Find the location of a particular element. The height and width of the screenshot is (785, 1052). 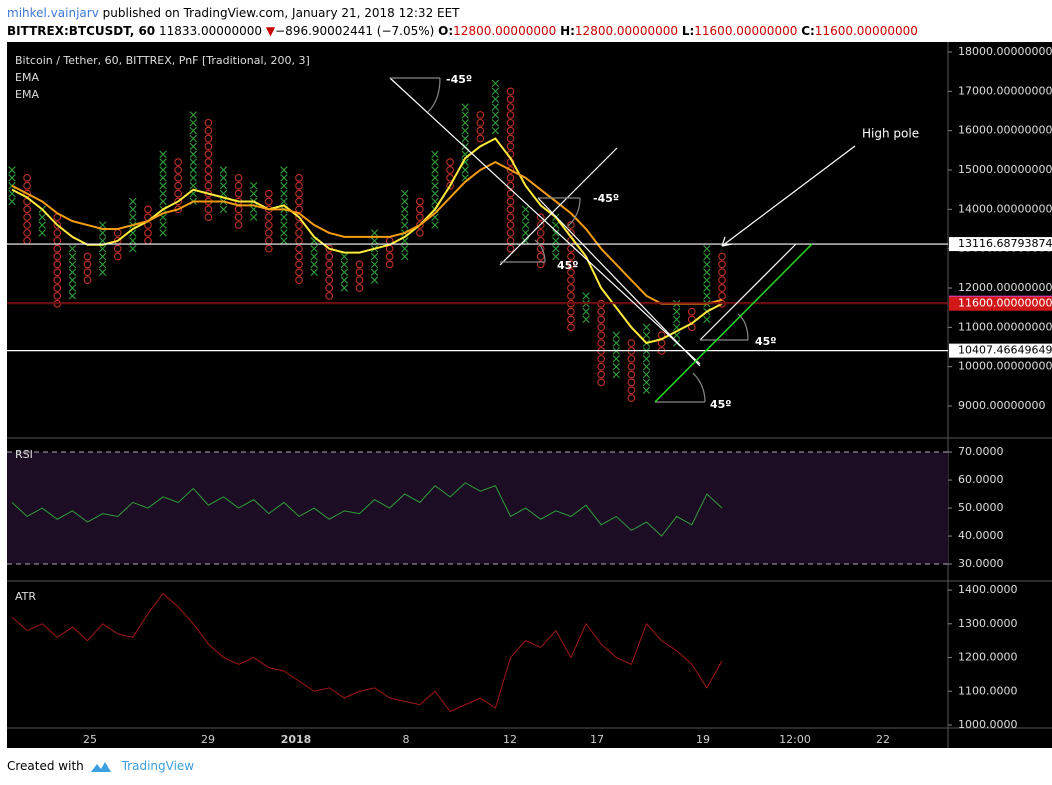

y-tick-label: 1000.0000 is located at coordinates (988, 724).